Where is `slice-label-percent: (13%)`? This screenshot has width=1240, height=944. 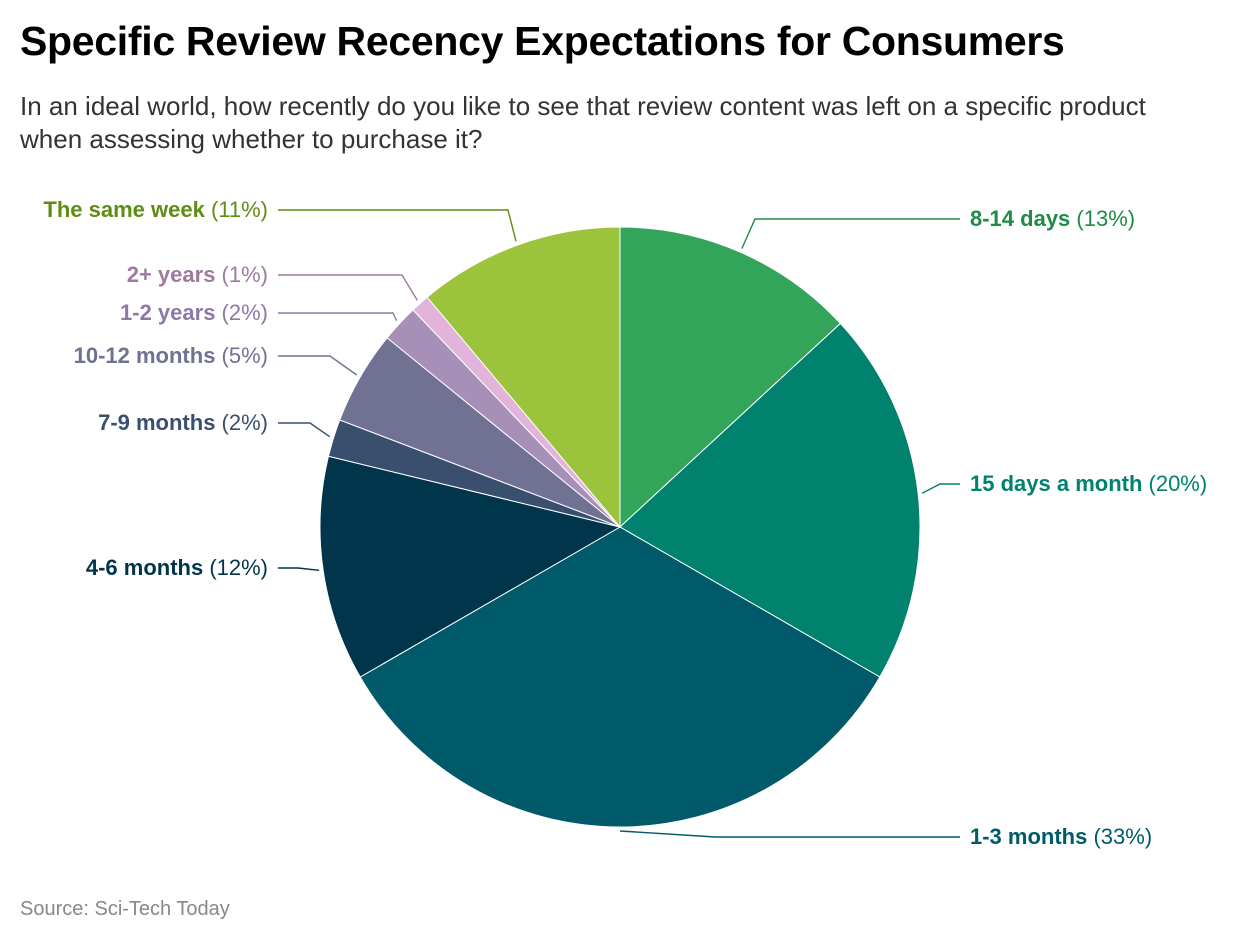
slice-label-percent: (13%) is located at coordinates (1102, 218).